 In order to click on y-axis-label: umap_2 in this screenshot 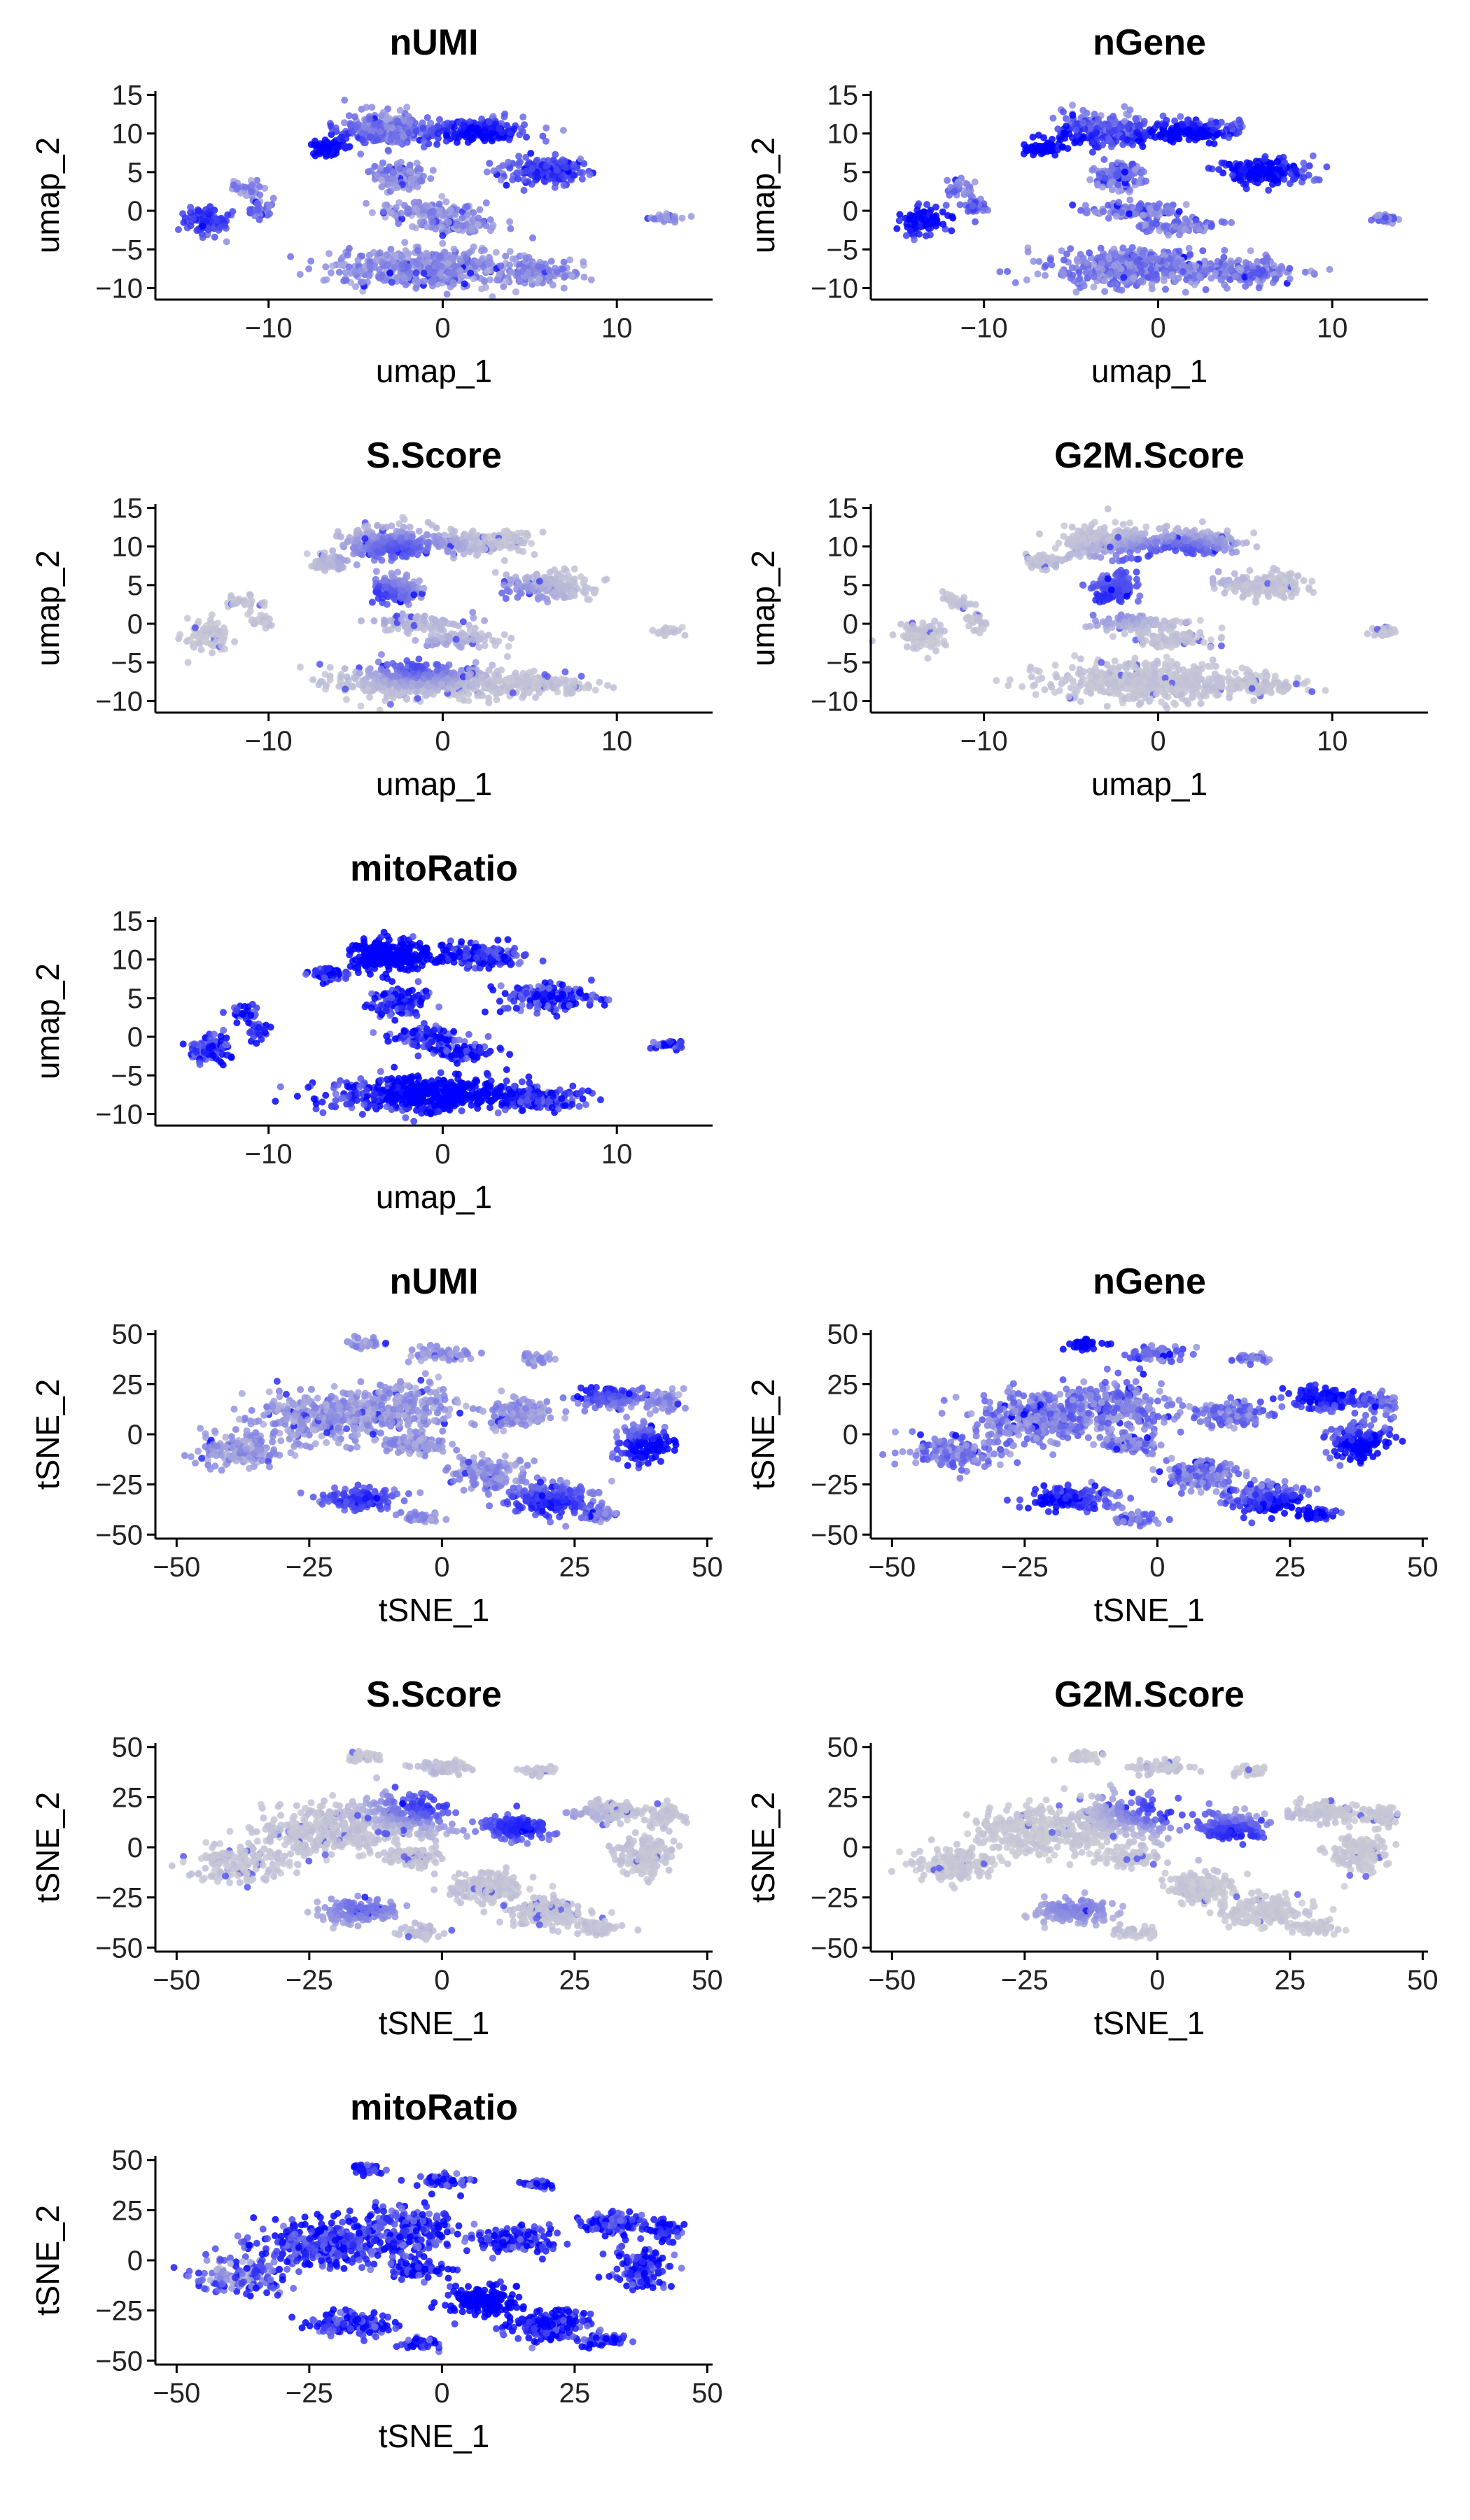, I will do `click(763, 195)`.